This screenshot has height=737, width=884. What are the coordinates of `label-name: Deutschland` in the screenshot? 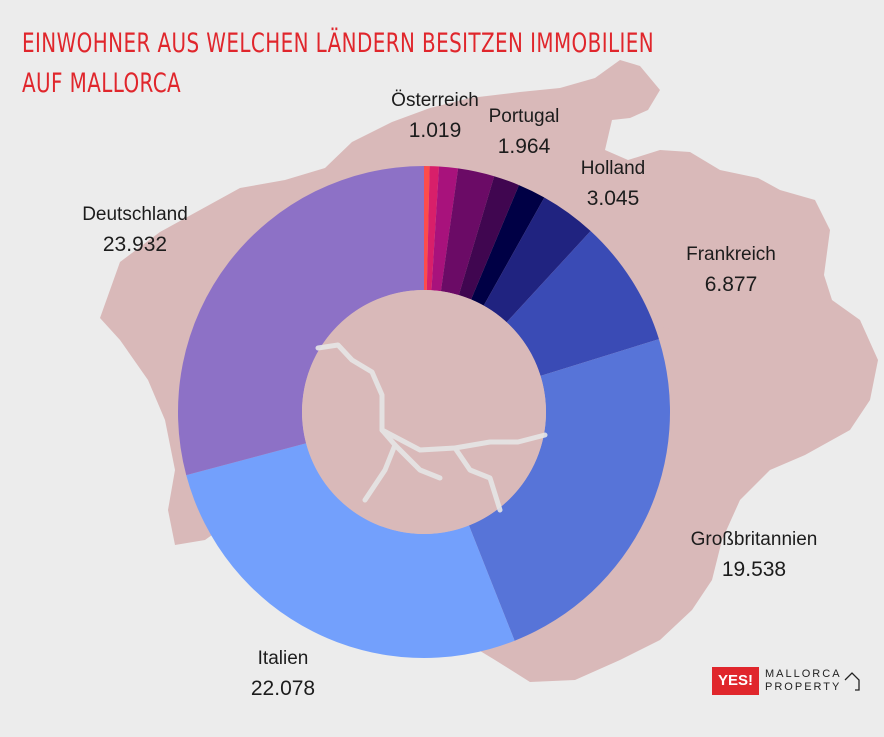 It's located at (135, 214).